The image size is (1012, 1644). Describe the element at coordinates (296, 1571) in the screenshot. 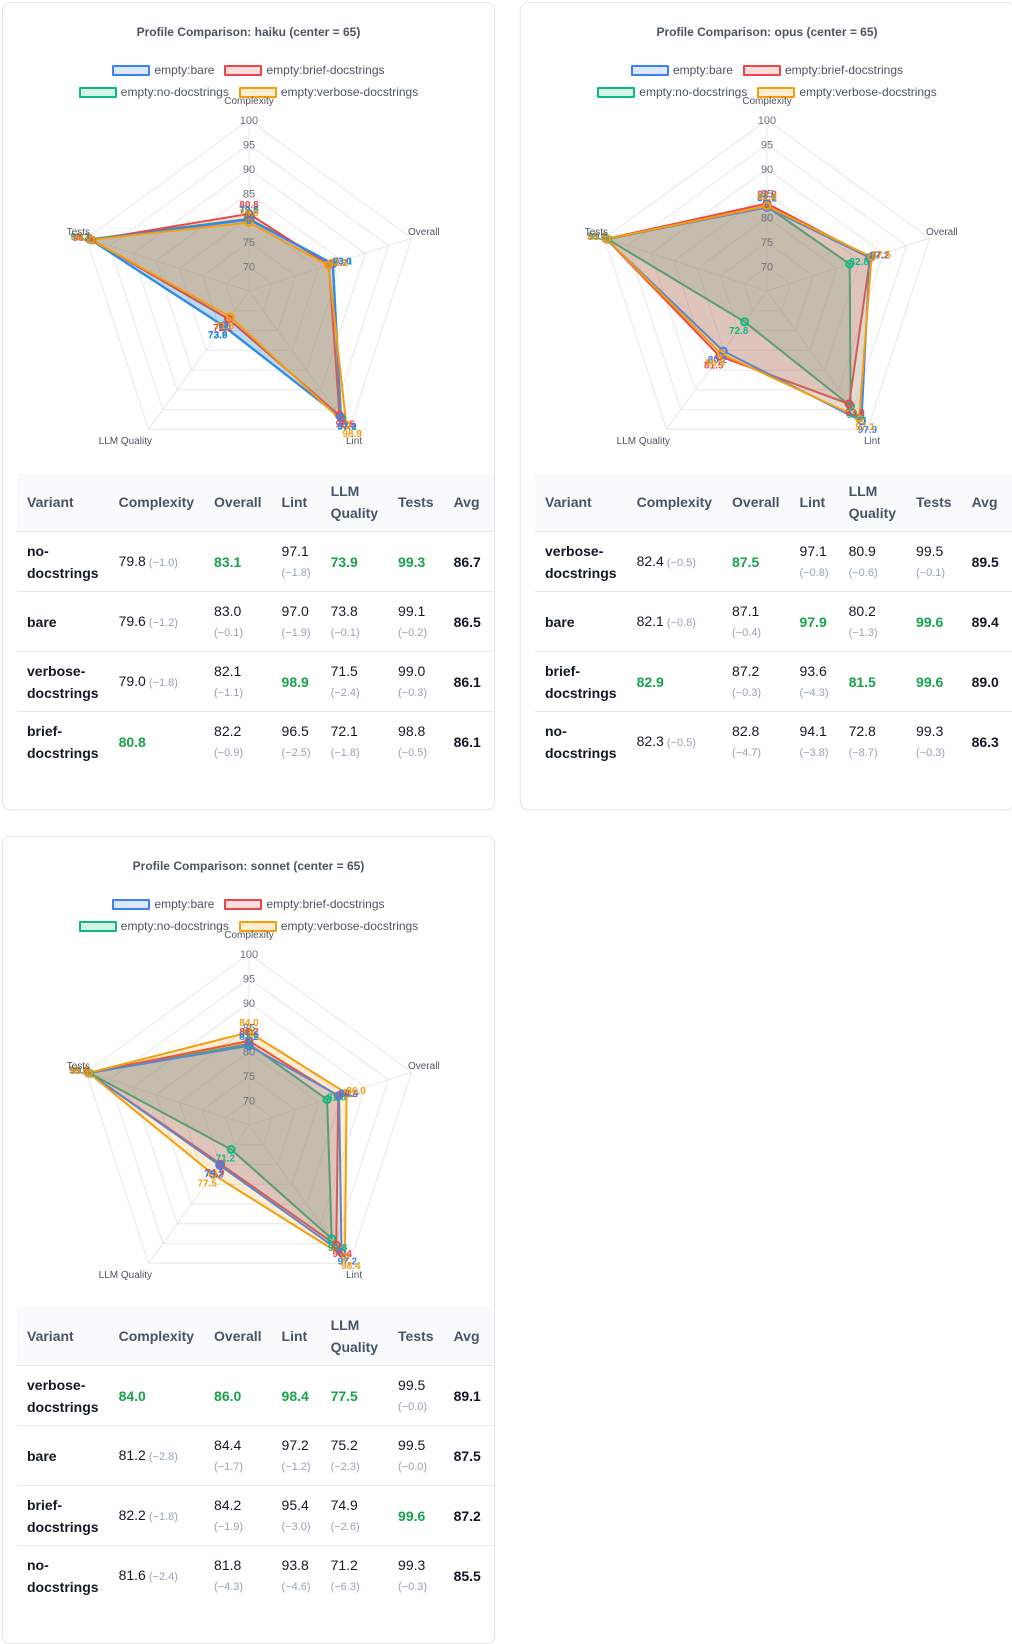

I see `cell-lint: 93.8 (−4.6)` at that location.